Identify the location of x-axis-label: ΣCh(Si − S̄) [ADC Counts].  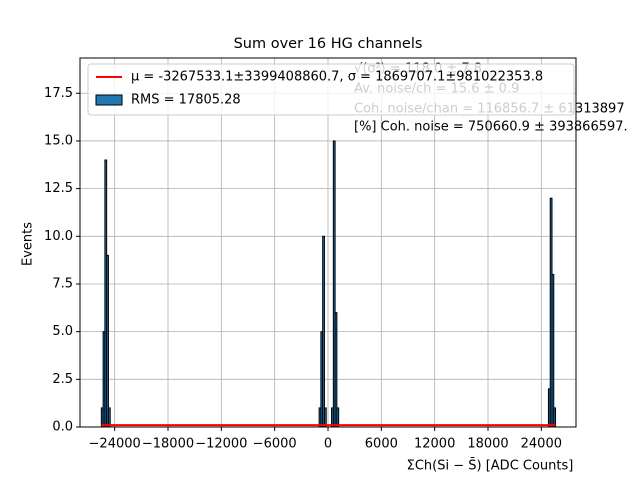
(490, 465).